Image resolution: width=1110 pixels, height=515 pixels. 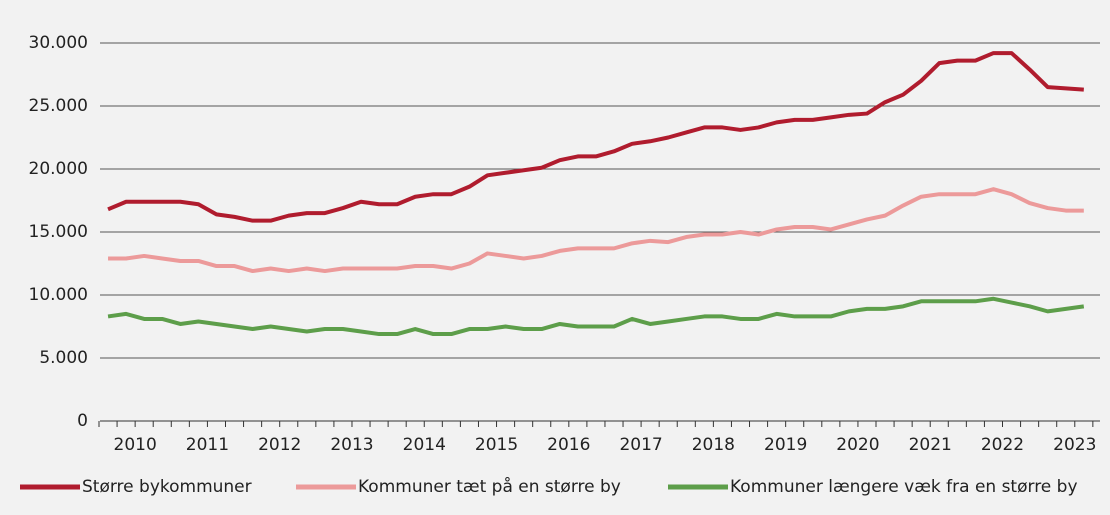 I want to click on x-tick-label: 2022, so click(x=1002, y=445).